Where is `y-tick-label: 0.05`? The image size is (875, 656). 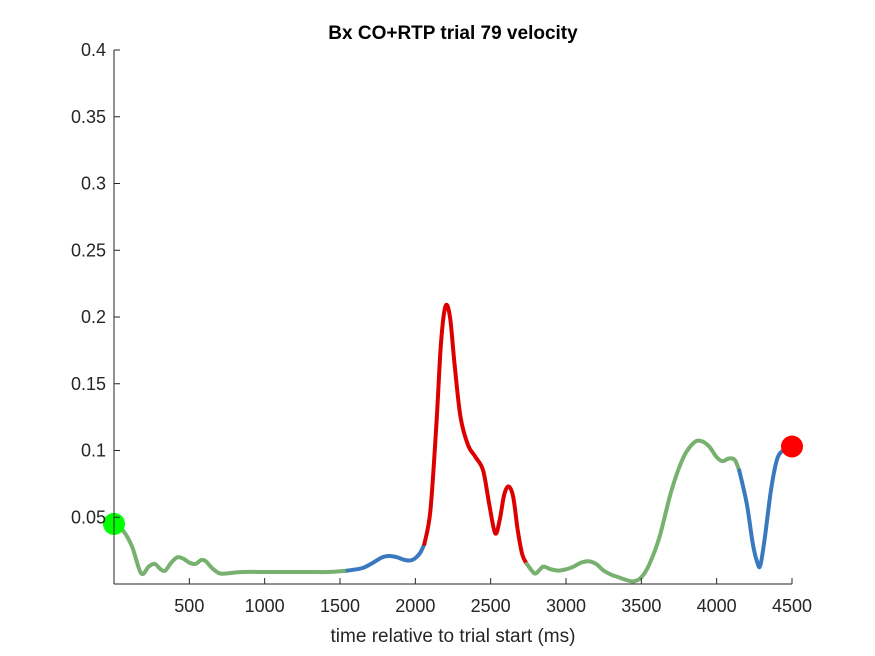
y-tick-label: 0.05 is located at coordinates (88, 517).